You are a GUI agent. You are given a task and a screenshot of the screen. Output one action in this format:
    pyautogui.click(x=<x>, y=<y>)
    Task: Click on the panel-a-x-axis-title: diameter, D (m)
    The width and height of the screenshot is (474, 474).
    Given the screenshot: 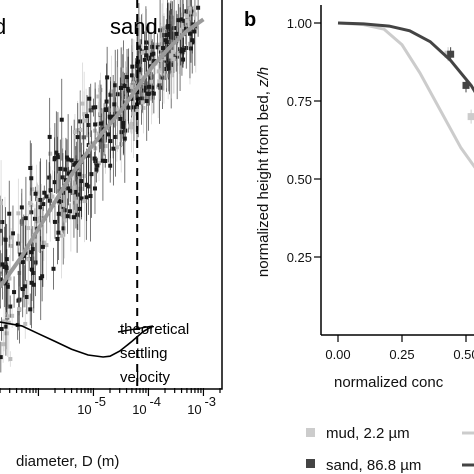 What is the action you would take?
    pyautogui.click(x=67, y=461)
    